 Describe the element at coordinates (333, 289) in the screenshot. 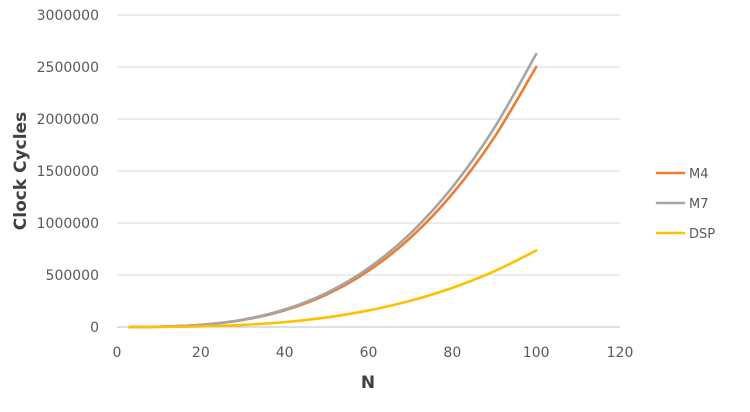

I see `series-line-dsp` at that location.